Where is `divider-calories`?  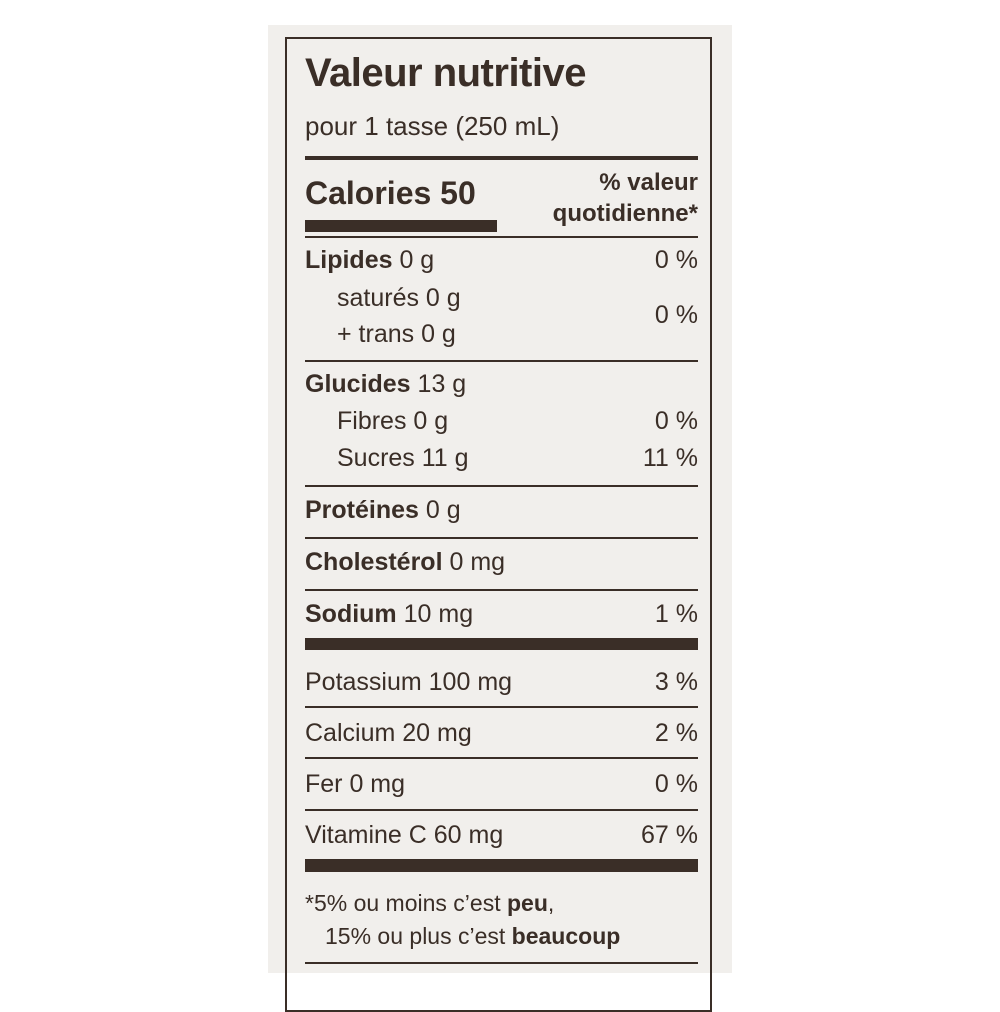 divider-calories is located at coordinates (501, 237).